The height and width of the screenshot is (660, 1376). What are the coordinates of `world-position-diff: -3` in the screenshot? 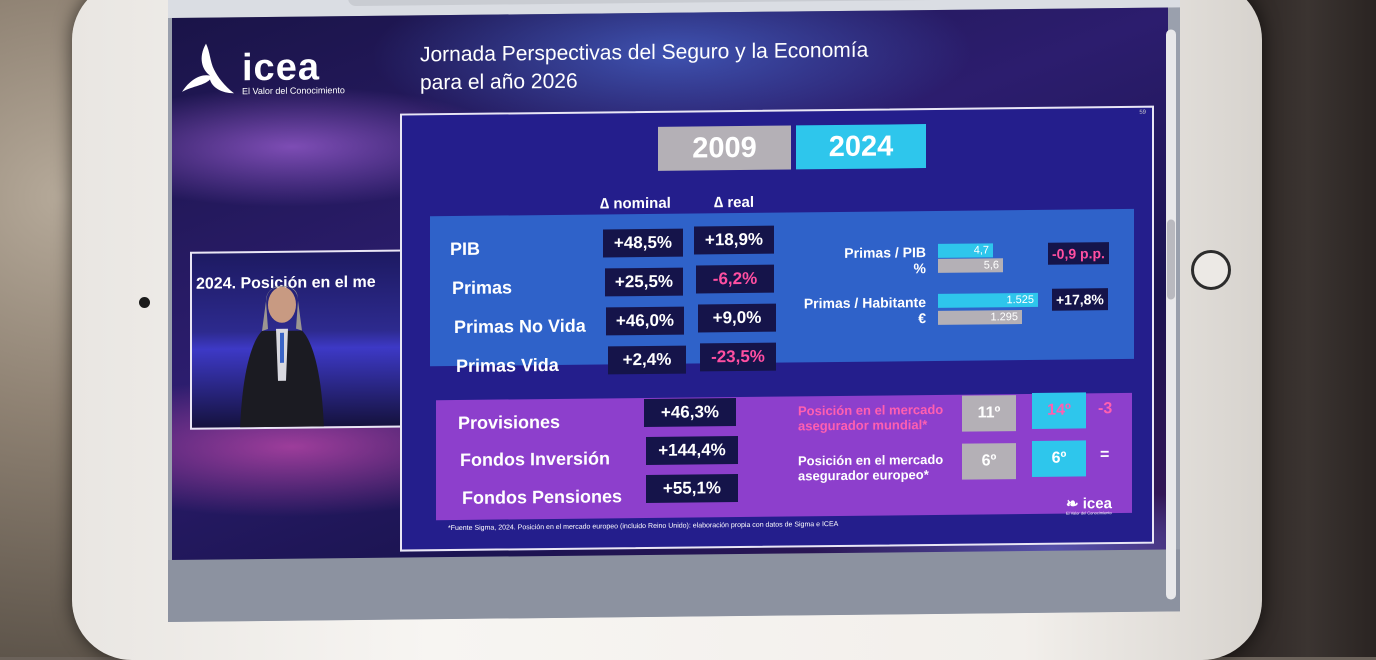 It's located at (1105, 409).